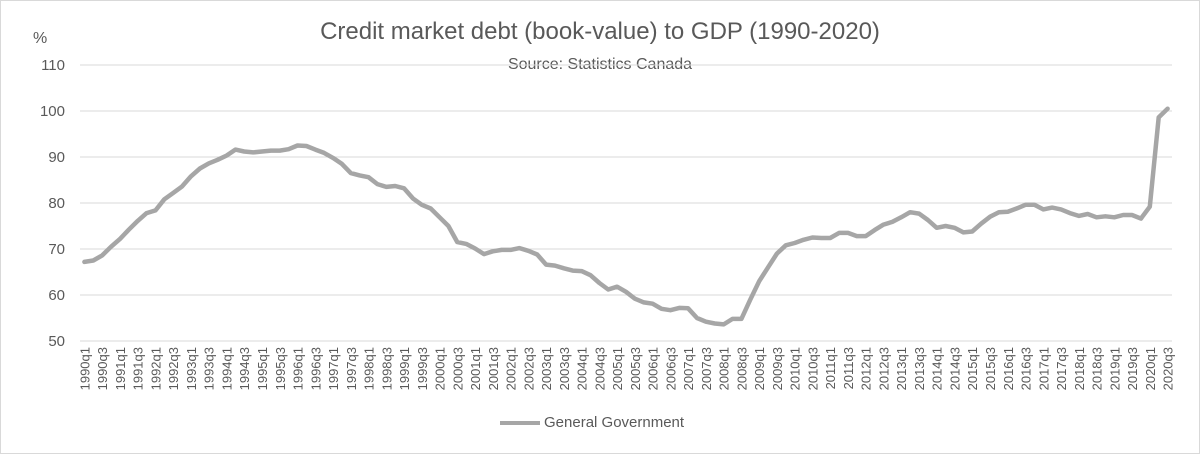 This screenshot has height=454, width=1200. I want to click on x-tick-label: 2016q1, so click(1008, 368).